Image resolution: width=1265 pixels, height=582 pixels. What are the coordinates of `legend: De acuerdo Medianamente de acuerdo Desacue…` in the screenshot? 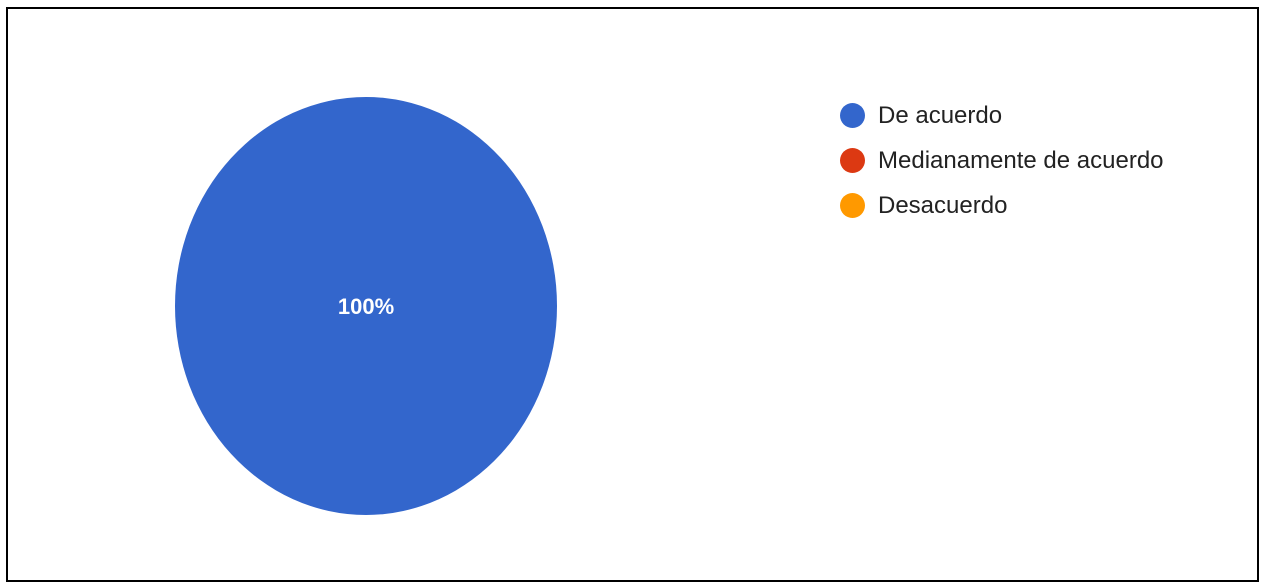 It's located at (1002, 160).